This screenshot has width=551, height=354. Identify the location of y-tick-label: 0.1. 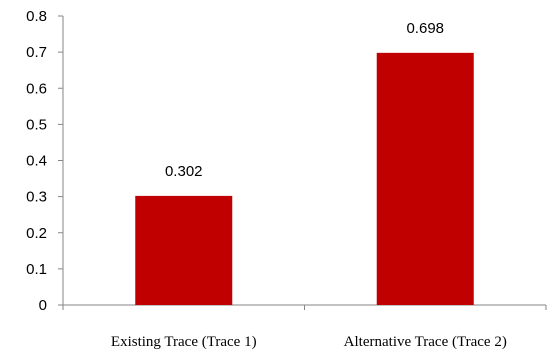
(36, 269).